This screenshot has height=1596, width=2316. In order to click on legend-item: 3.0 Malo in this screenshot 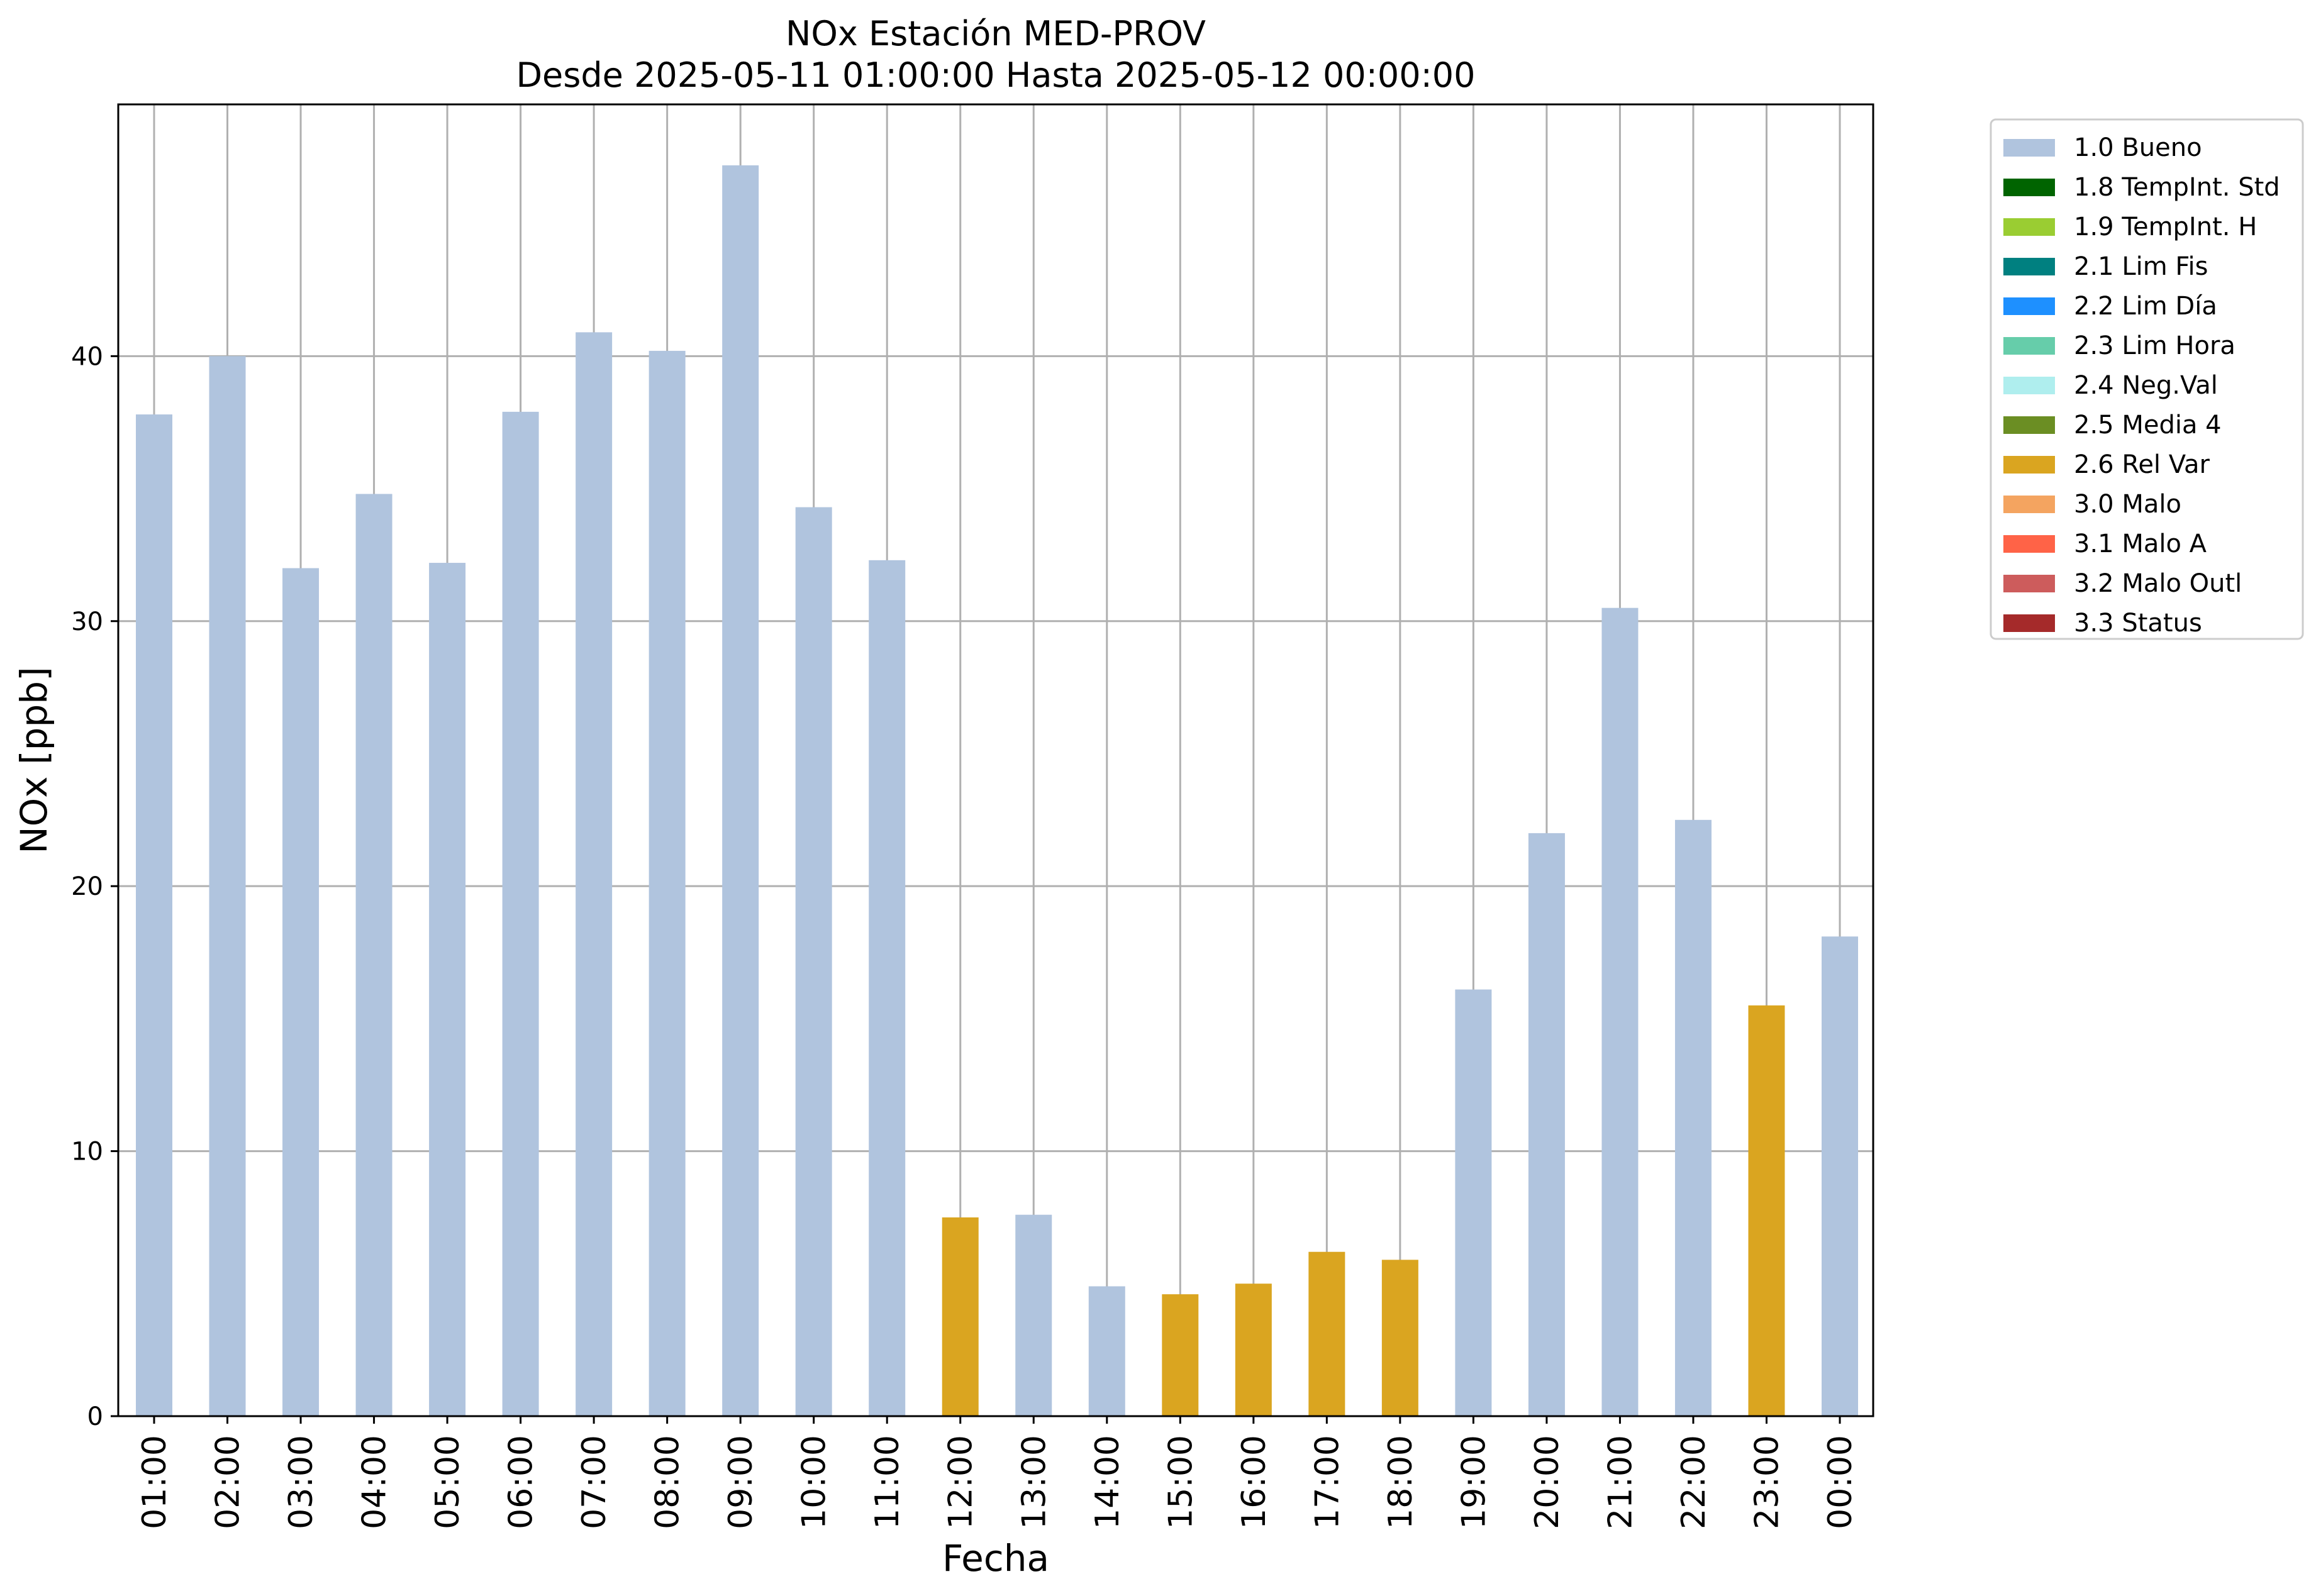, I will do `click(2092, 504)`.